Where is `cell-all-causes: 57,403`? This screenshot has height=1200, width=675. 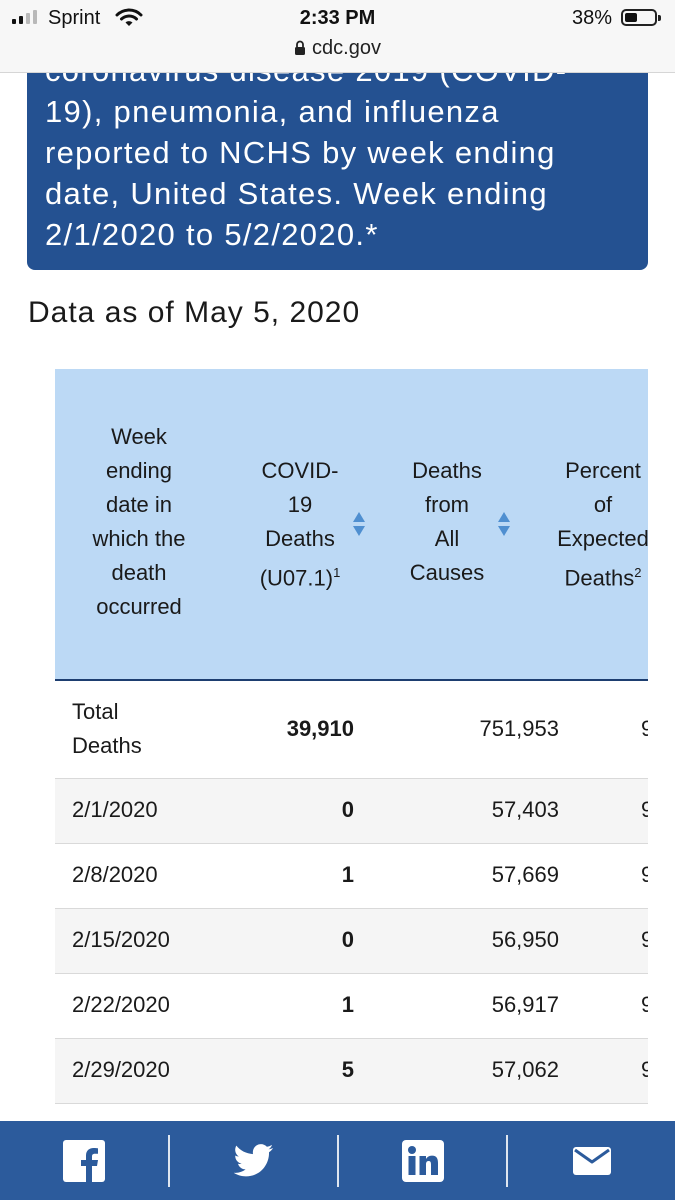
cell-all-causes: 57,403 is located at coordinates (525, 809).